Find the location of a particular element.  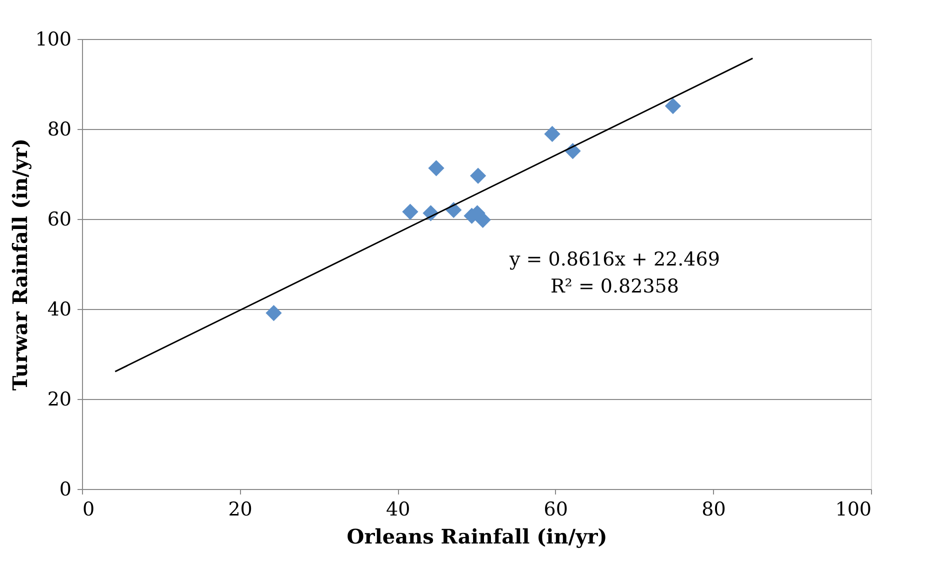

x-axis-title: Orleans Rainfall (in/yr) is located at coordinates (477, 536).